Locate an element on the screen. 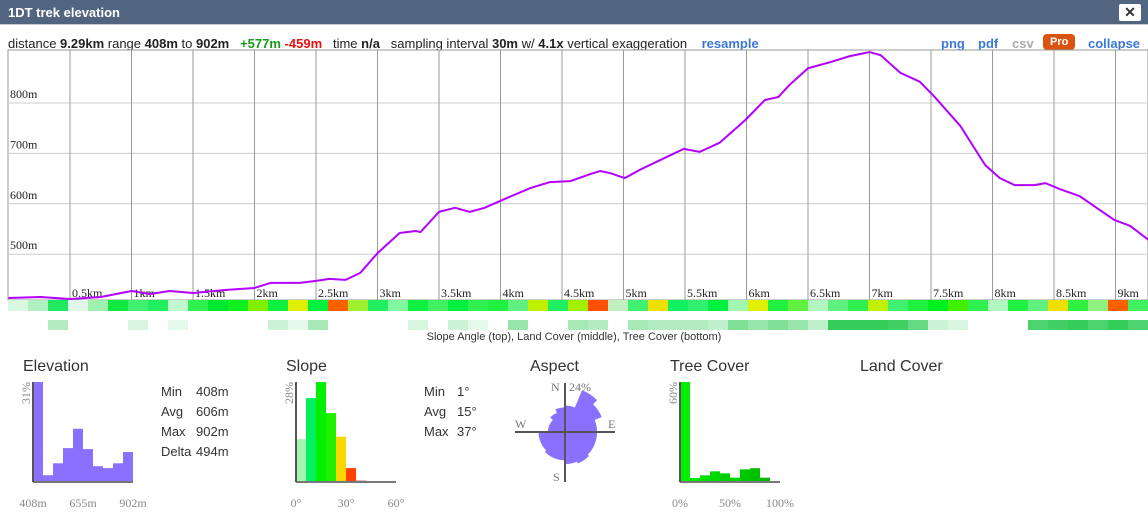 Image resolution: width=1148 pixels, height=514 pixels. slope-stat-value: 37° is located at coordinates (467, 431).